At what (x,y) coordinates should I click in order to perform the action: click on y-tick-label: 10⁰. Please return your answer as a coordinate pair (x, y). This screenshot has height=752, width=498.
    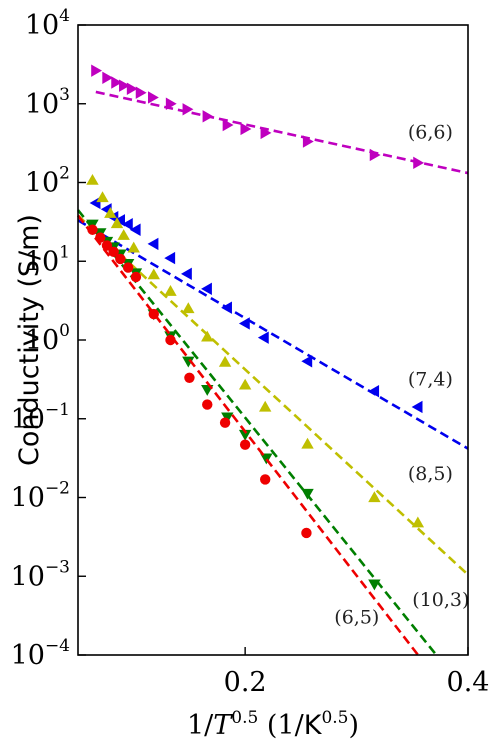
    Looking at the image, I should click on (47, 338).